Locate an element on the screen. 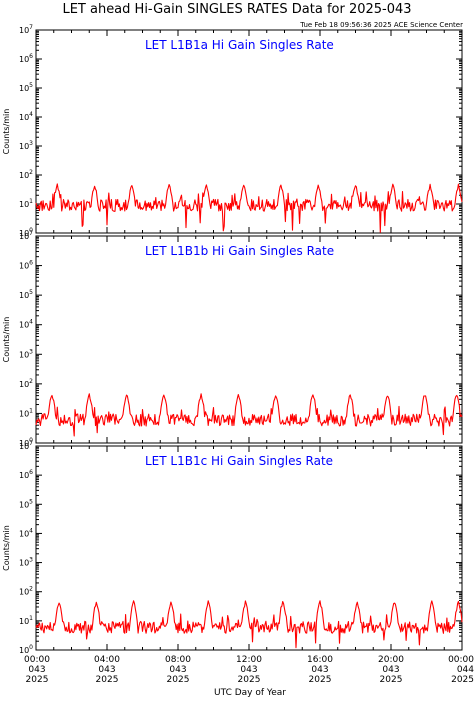 The image size is (475, 704). panel-title: LET L1B1b Hi Gain Singles Rate is located at coordinates (239, 251).